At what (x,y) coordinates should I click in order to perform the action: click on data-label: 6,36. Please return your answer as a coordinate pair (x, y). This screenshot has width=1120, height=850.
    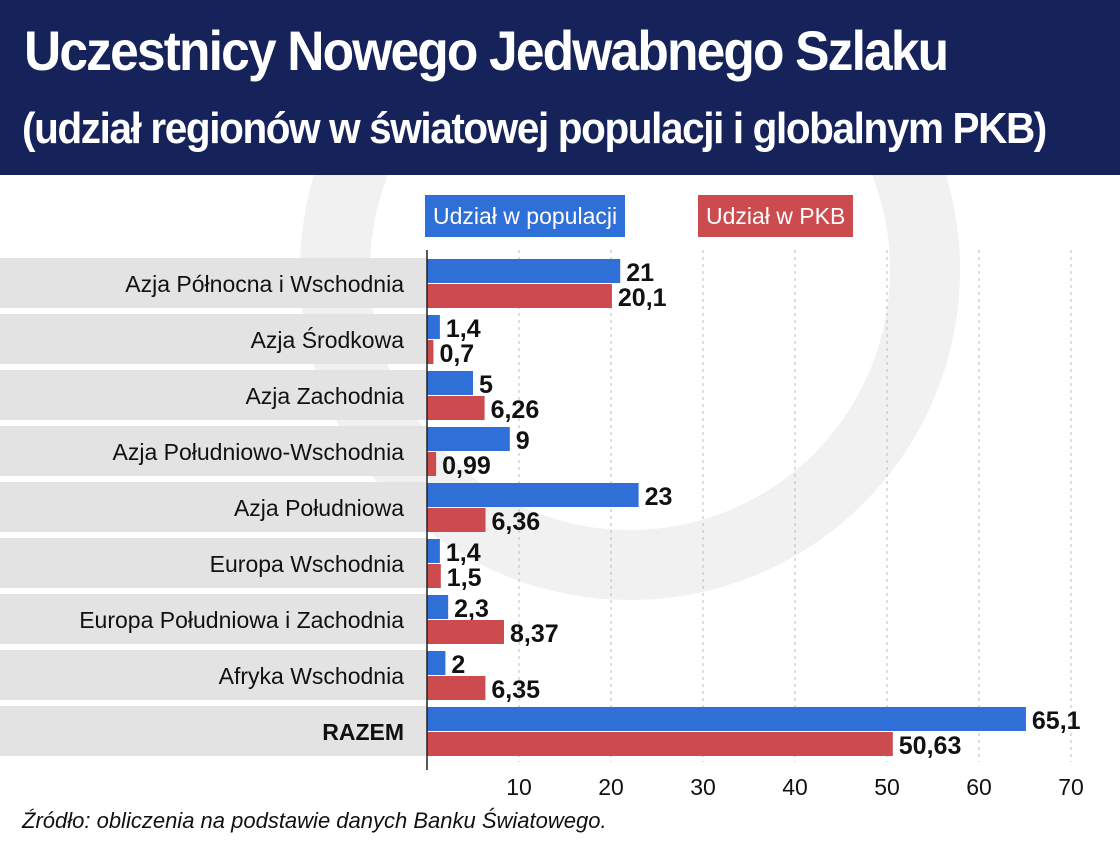
    Looking at the image, I should click on (516, 522).